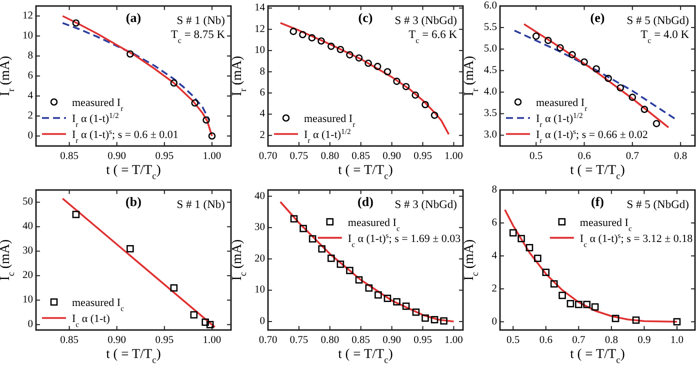  What do you see at coordinates (490, 135) in the screenshot?
I see `y-tick-label: 3.0` at bounding box center [490, 135].